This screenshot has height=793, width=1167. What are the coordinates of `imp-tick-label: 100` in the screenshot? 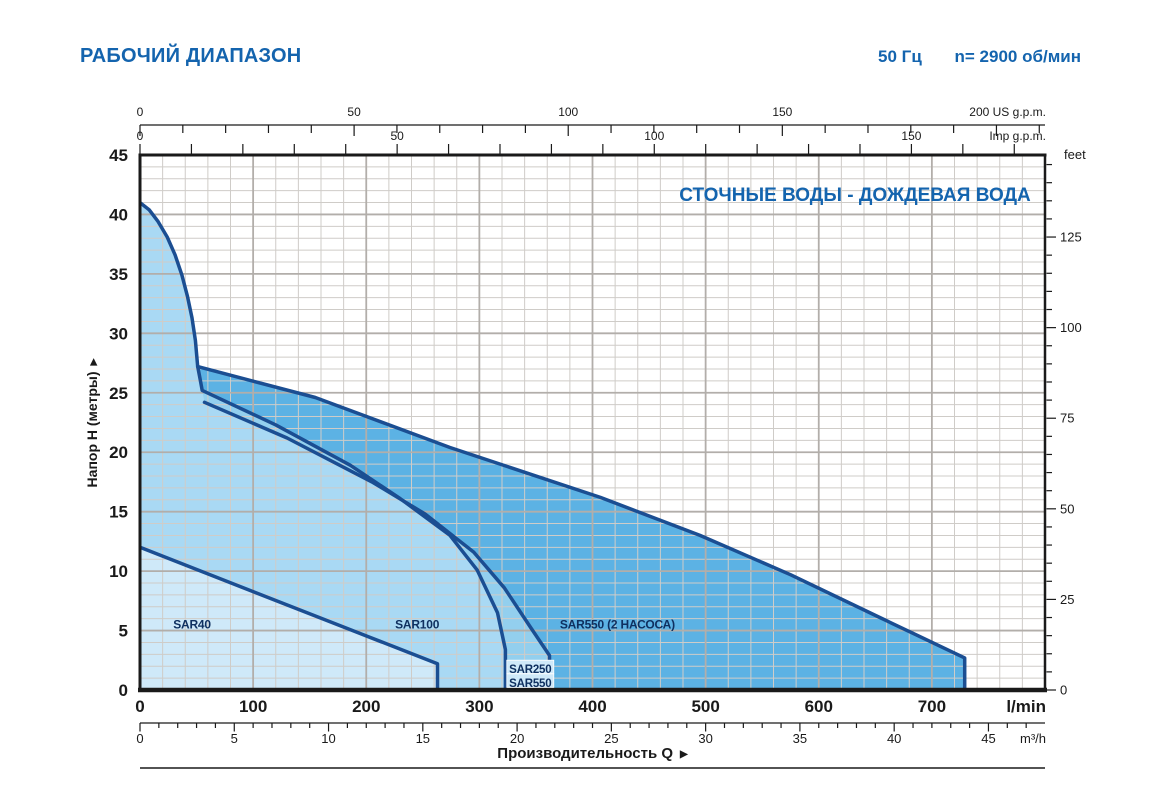 It's located at (654, 136).